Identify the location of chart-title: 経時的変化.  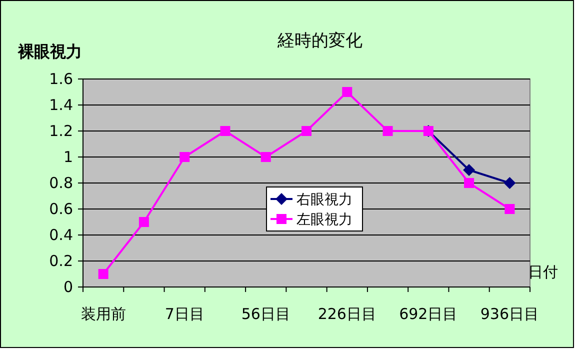
(319, 41).